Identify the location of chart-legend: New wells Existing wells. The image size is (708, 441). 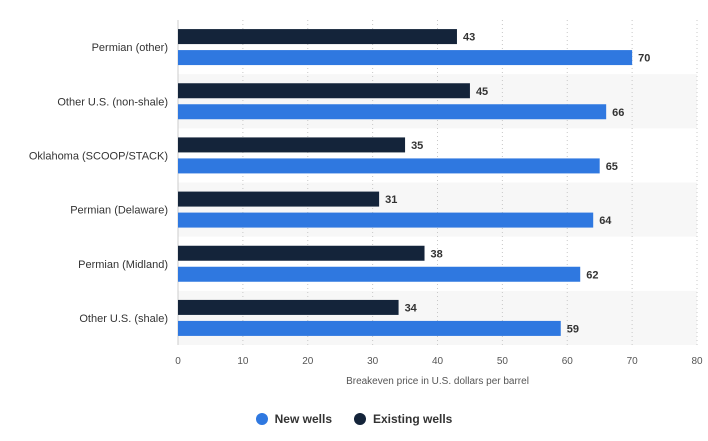
(354, 419).